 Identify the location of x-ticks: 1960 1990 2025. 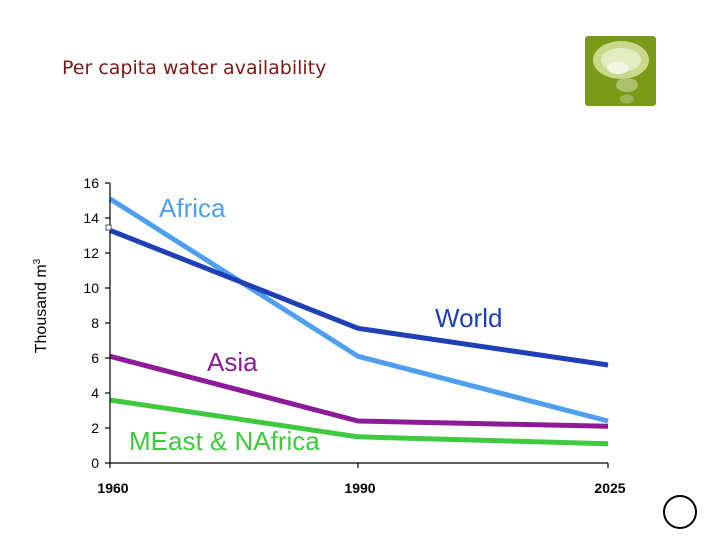
(361, 479).